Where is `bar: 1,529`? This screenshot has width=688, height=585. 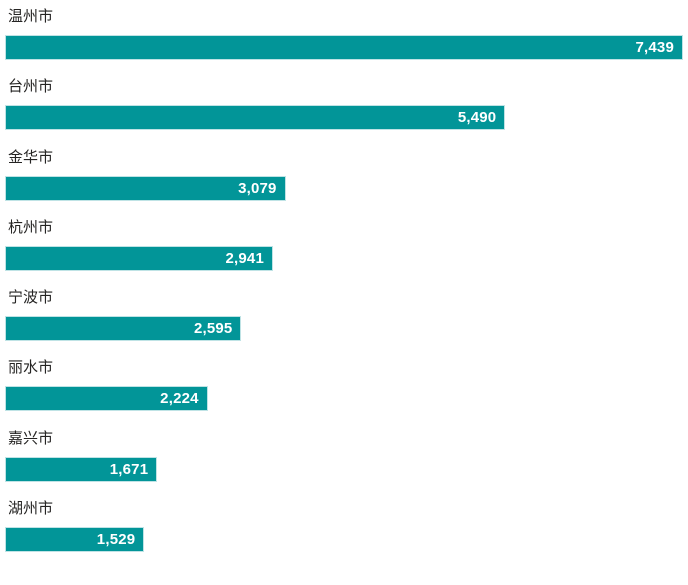 bar: 1,529 is located at coordinates (75, 540).